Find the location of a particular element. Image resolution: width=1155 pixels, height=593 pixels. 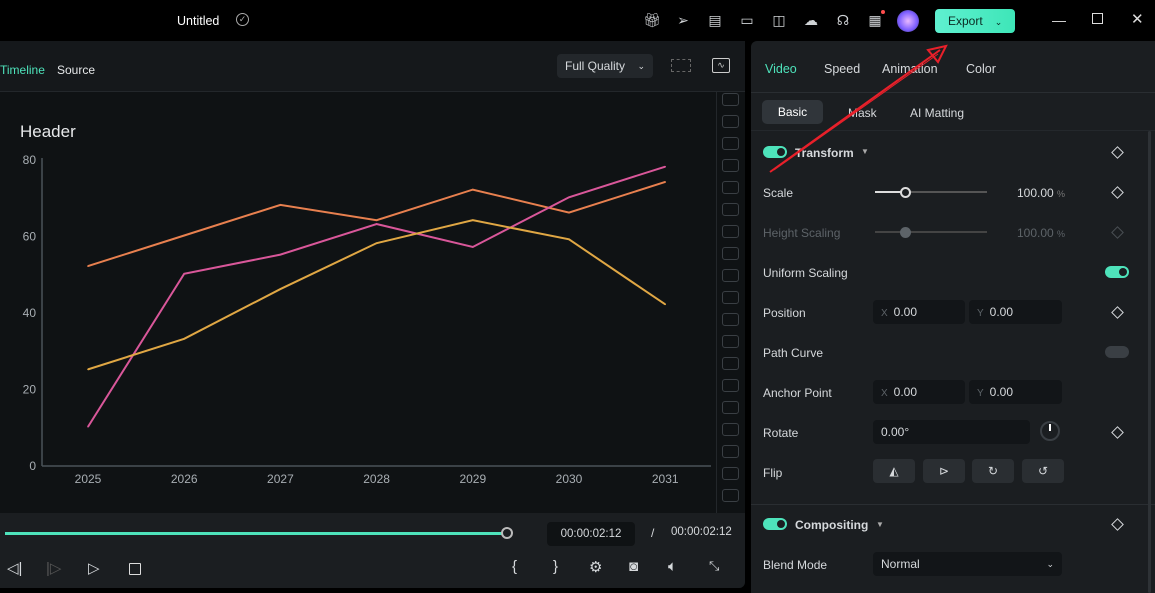

progress-bar is located at coordinates (256, 533).